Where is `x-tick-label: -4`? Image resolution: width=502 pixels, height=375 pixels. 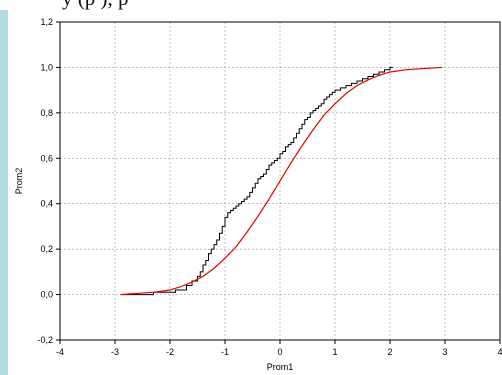
x-tick-label: -4 is located at coordinates (60, 352).